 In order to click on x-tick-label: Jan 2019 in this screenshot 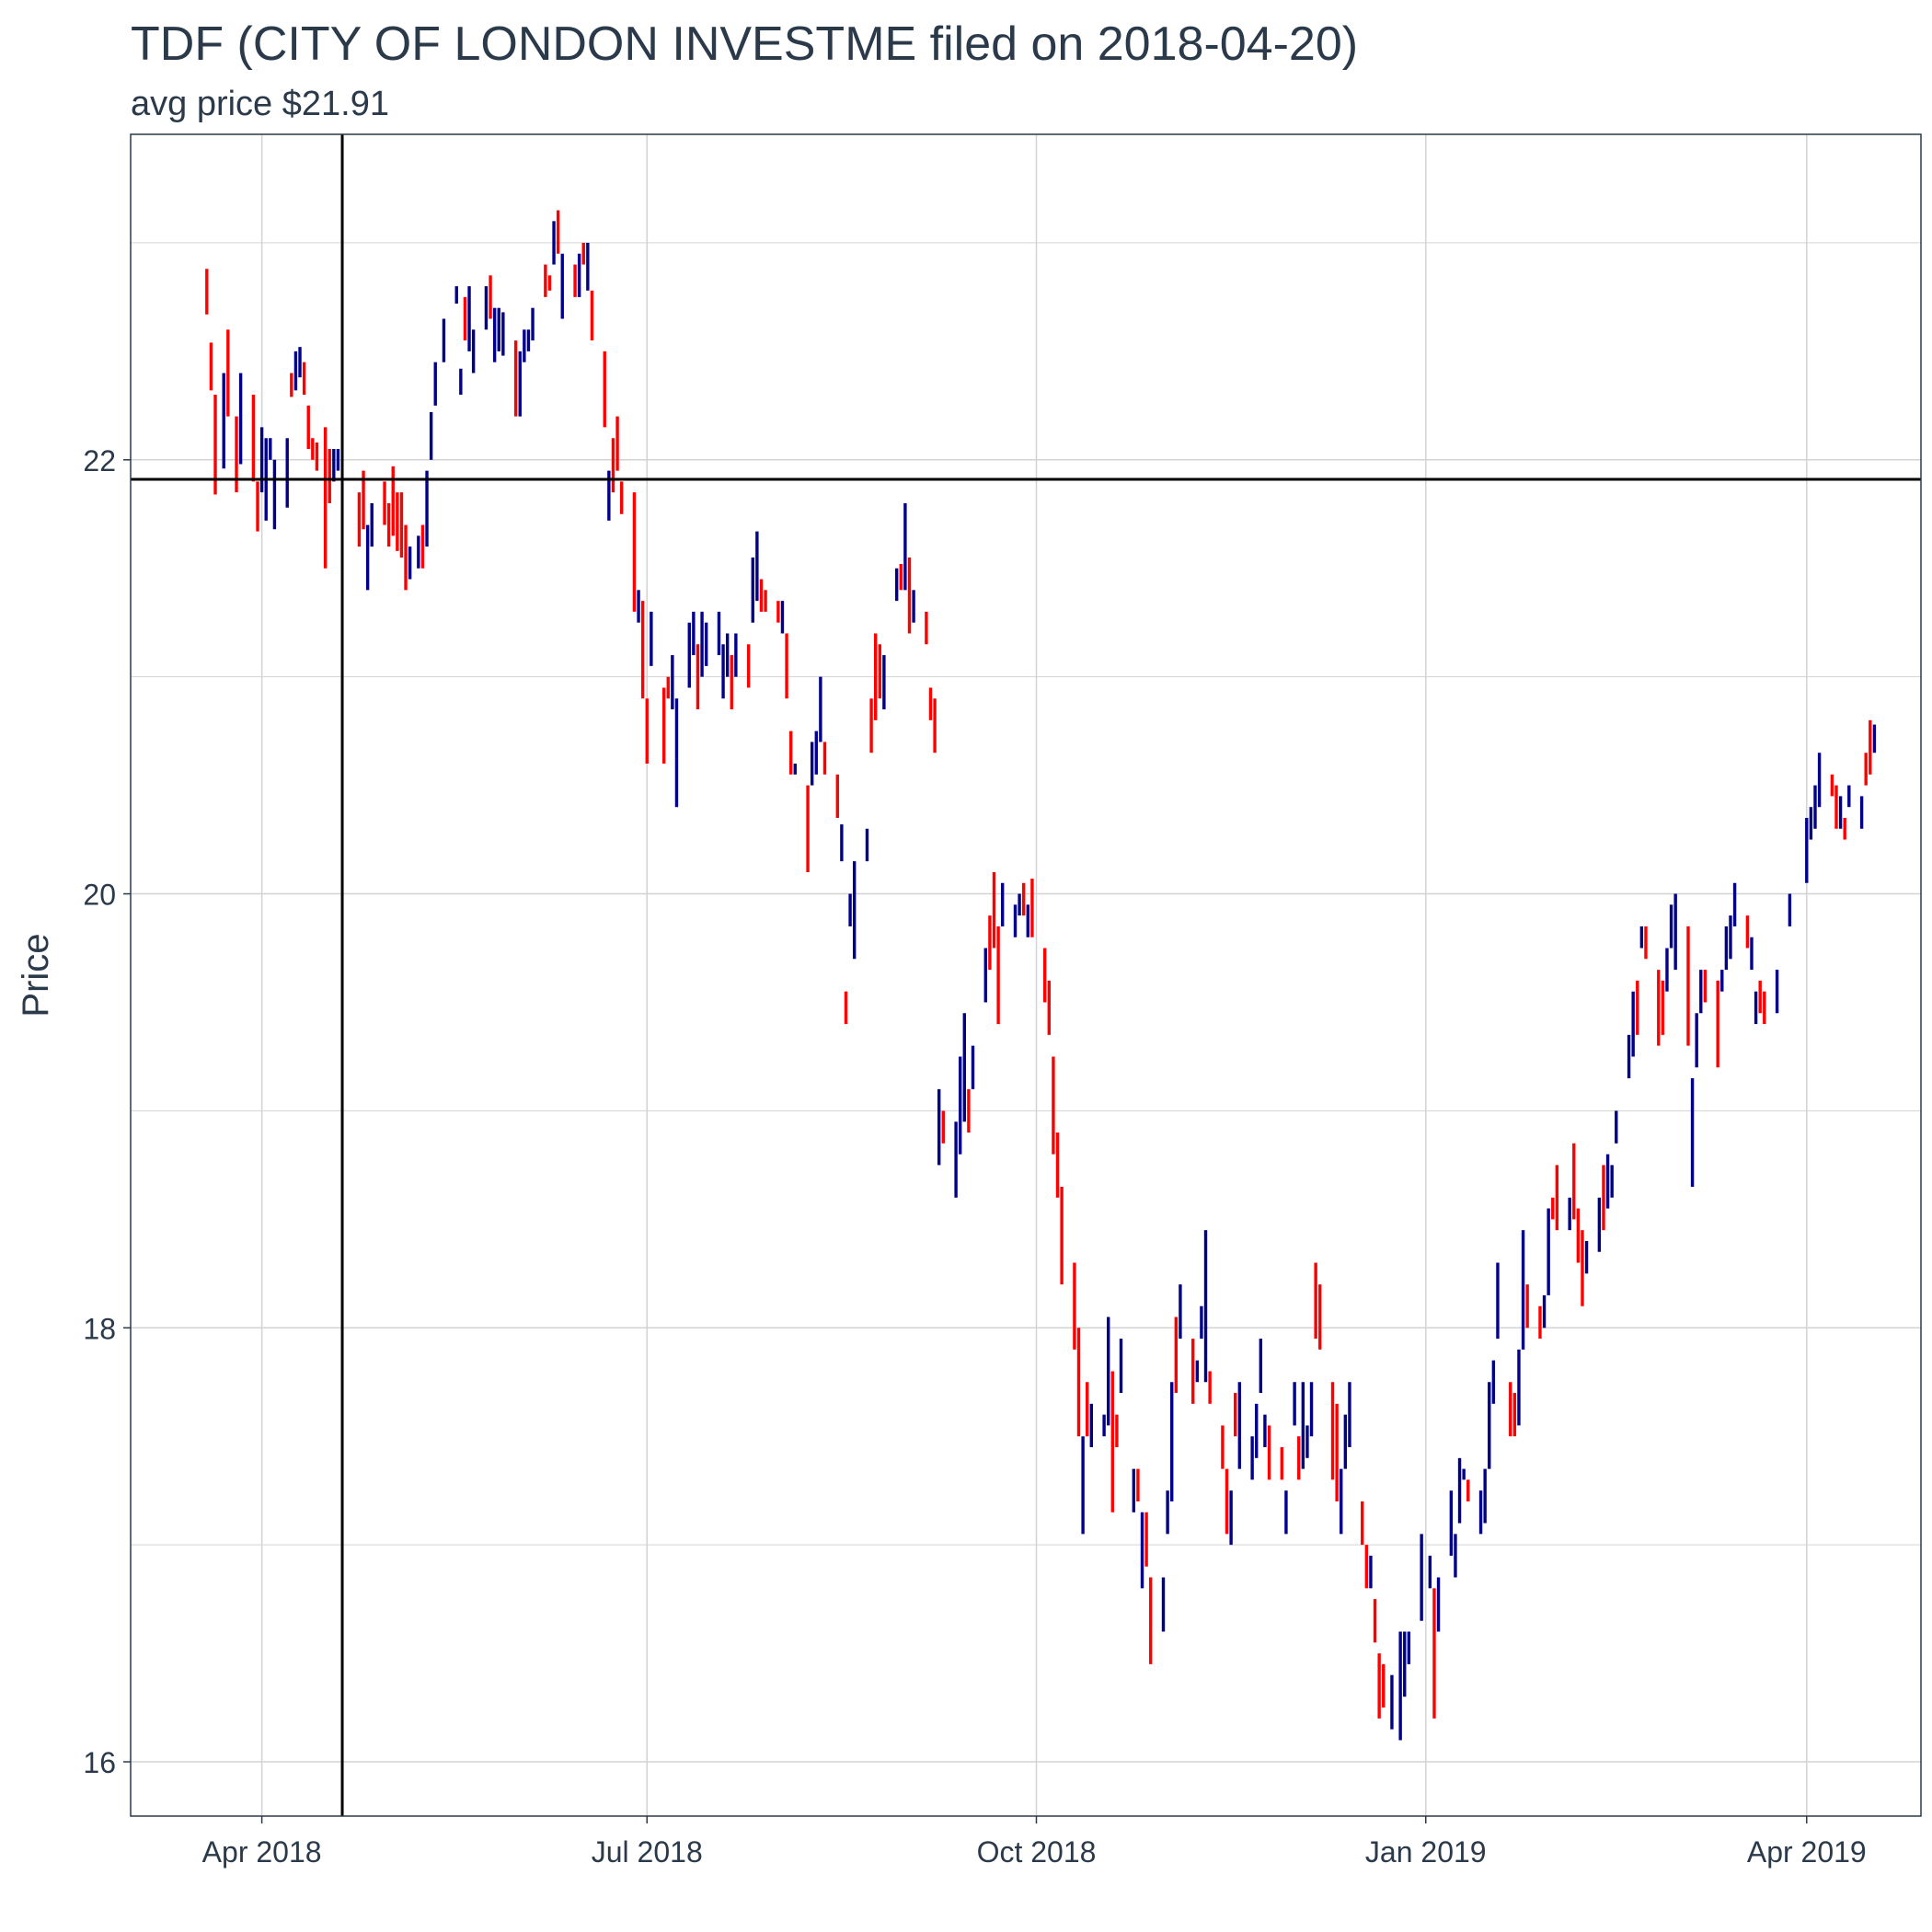, I will do `click(1426, 1852)`.